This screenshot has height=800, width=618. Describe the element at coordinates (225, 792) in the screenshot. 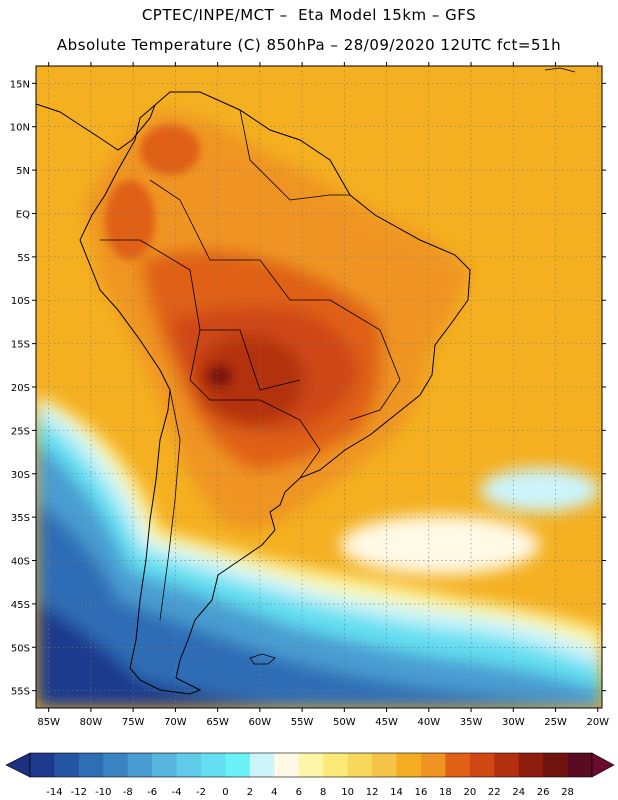

I see `colorbar-label: 0` at that location.